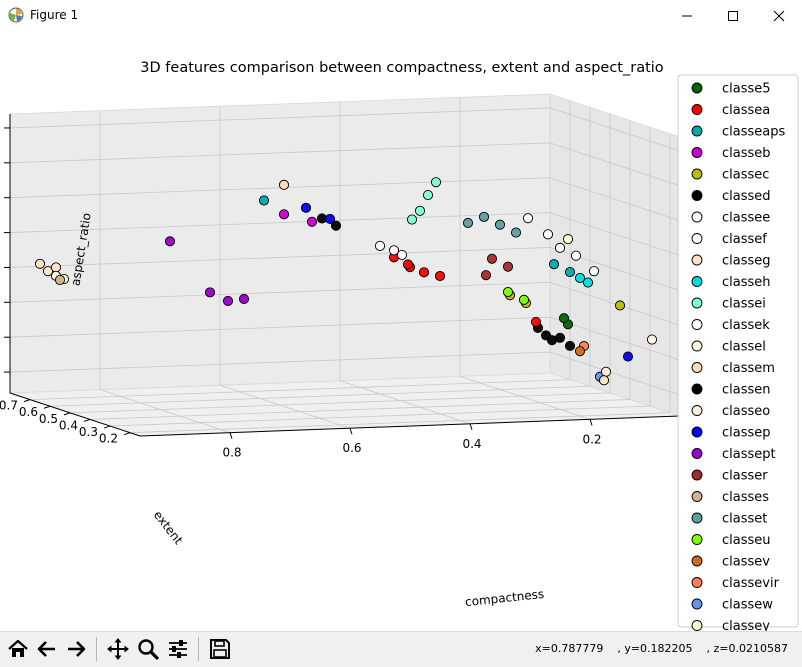  Describe the element at coordinates (231, 453) in the screenshot. I see `x-tick-label: 0.8` at that location.